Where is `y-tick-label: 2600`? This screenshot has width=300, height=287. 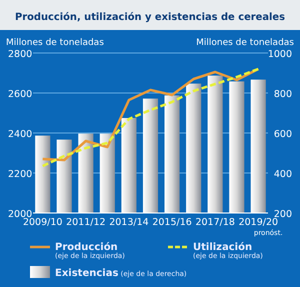
y-tick-label: 2600 is located at coordinates (20, 94).